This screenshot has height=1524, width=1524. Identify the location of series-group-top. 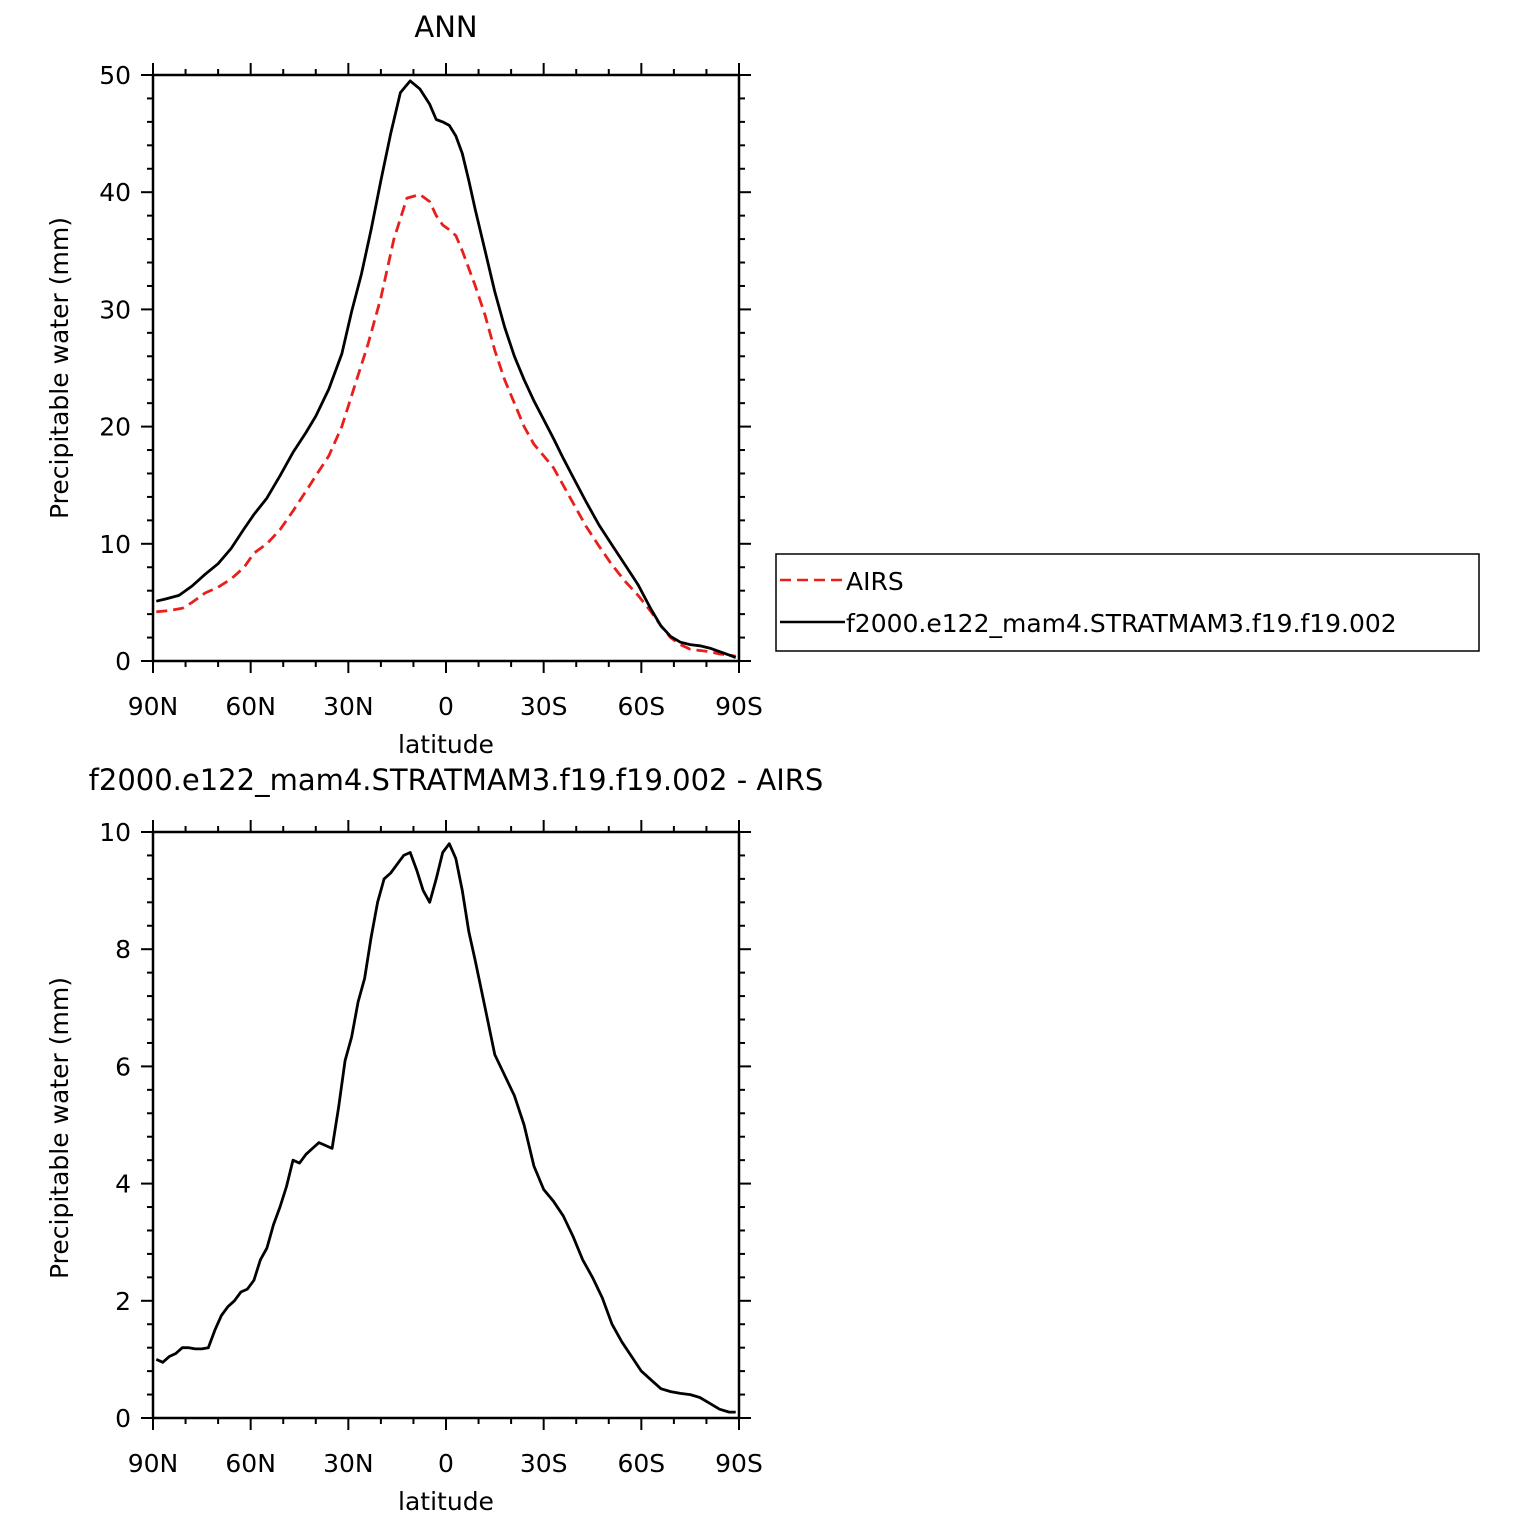
(446, 369).